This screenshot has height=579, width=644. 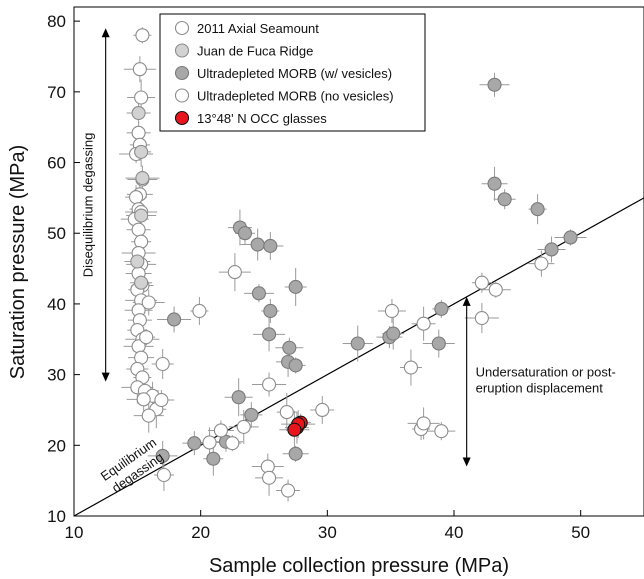 What do you see at coordinates (359, 566) in the screenshot?
I see `x-axis-label: Sample collection pressure (MPa)` at bounding box center [359, 566].